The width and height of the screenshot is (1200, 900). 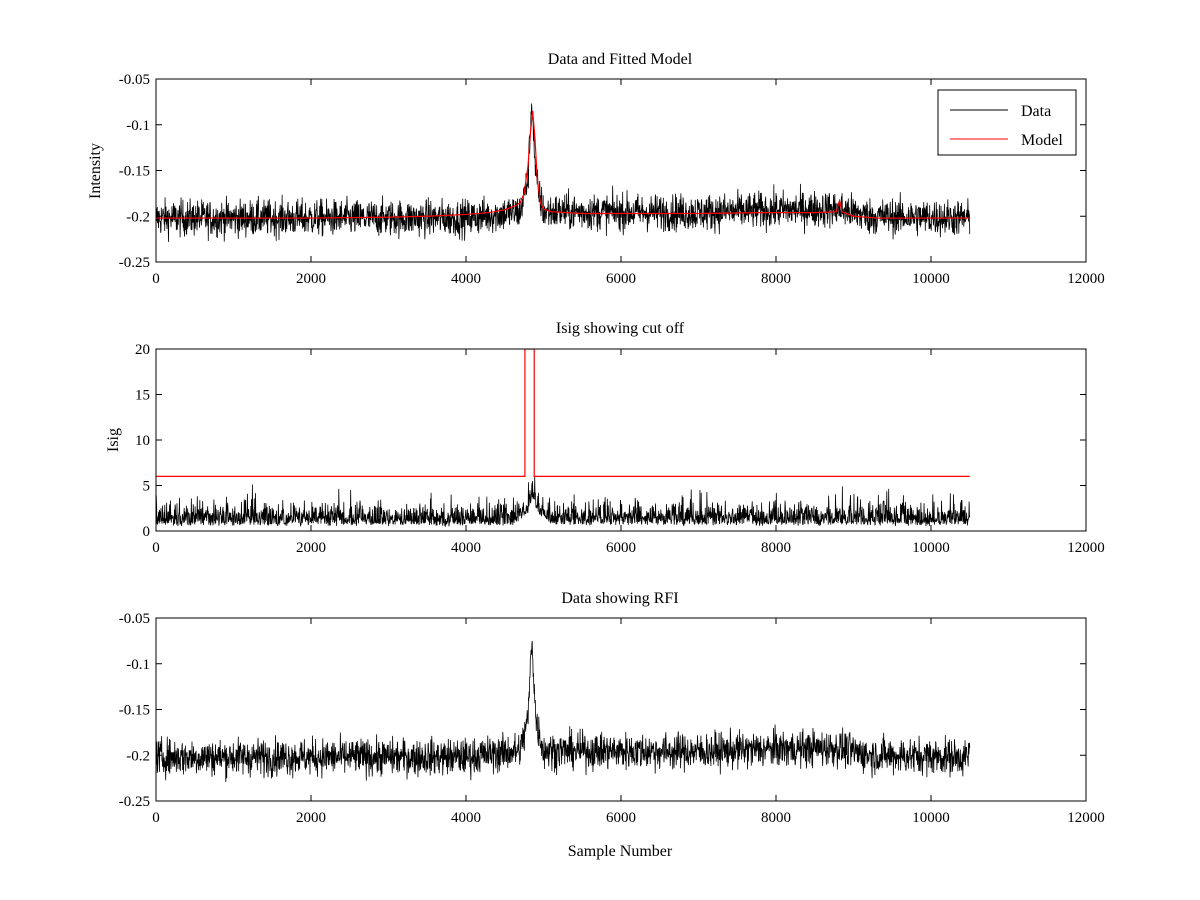 What do you see at coordinates (620, 59) in the screenshot?
I see `chart-title: Data and Fitted Model` at bounding box center [620, 59].